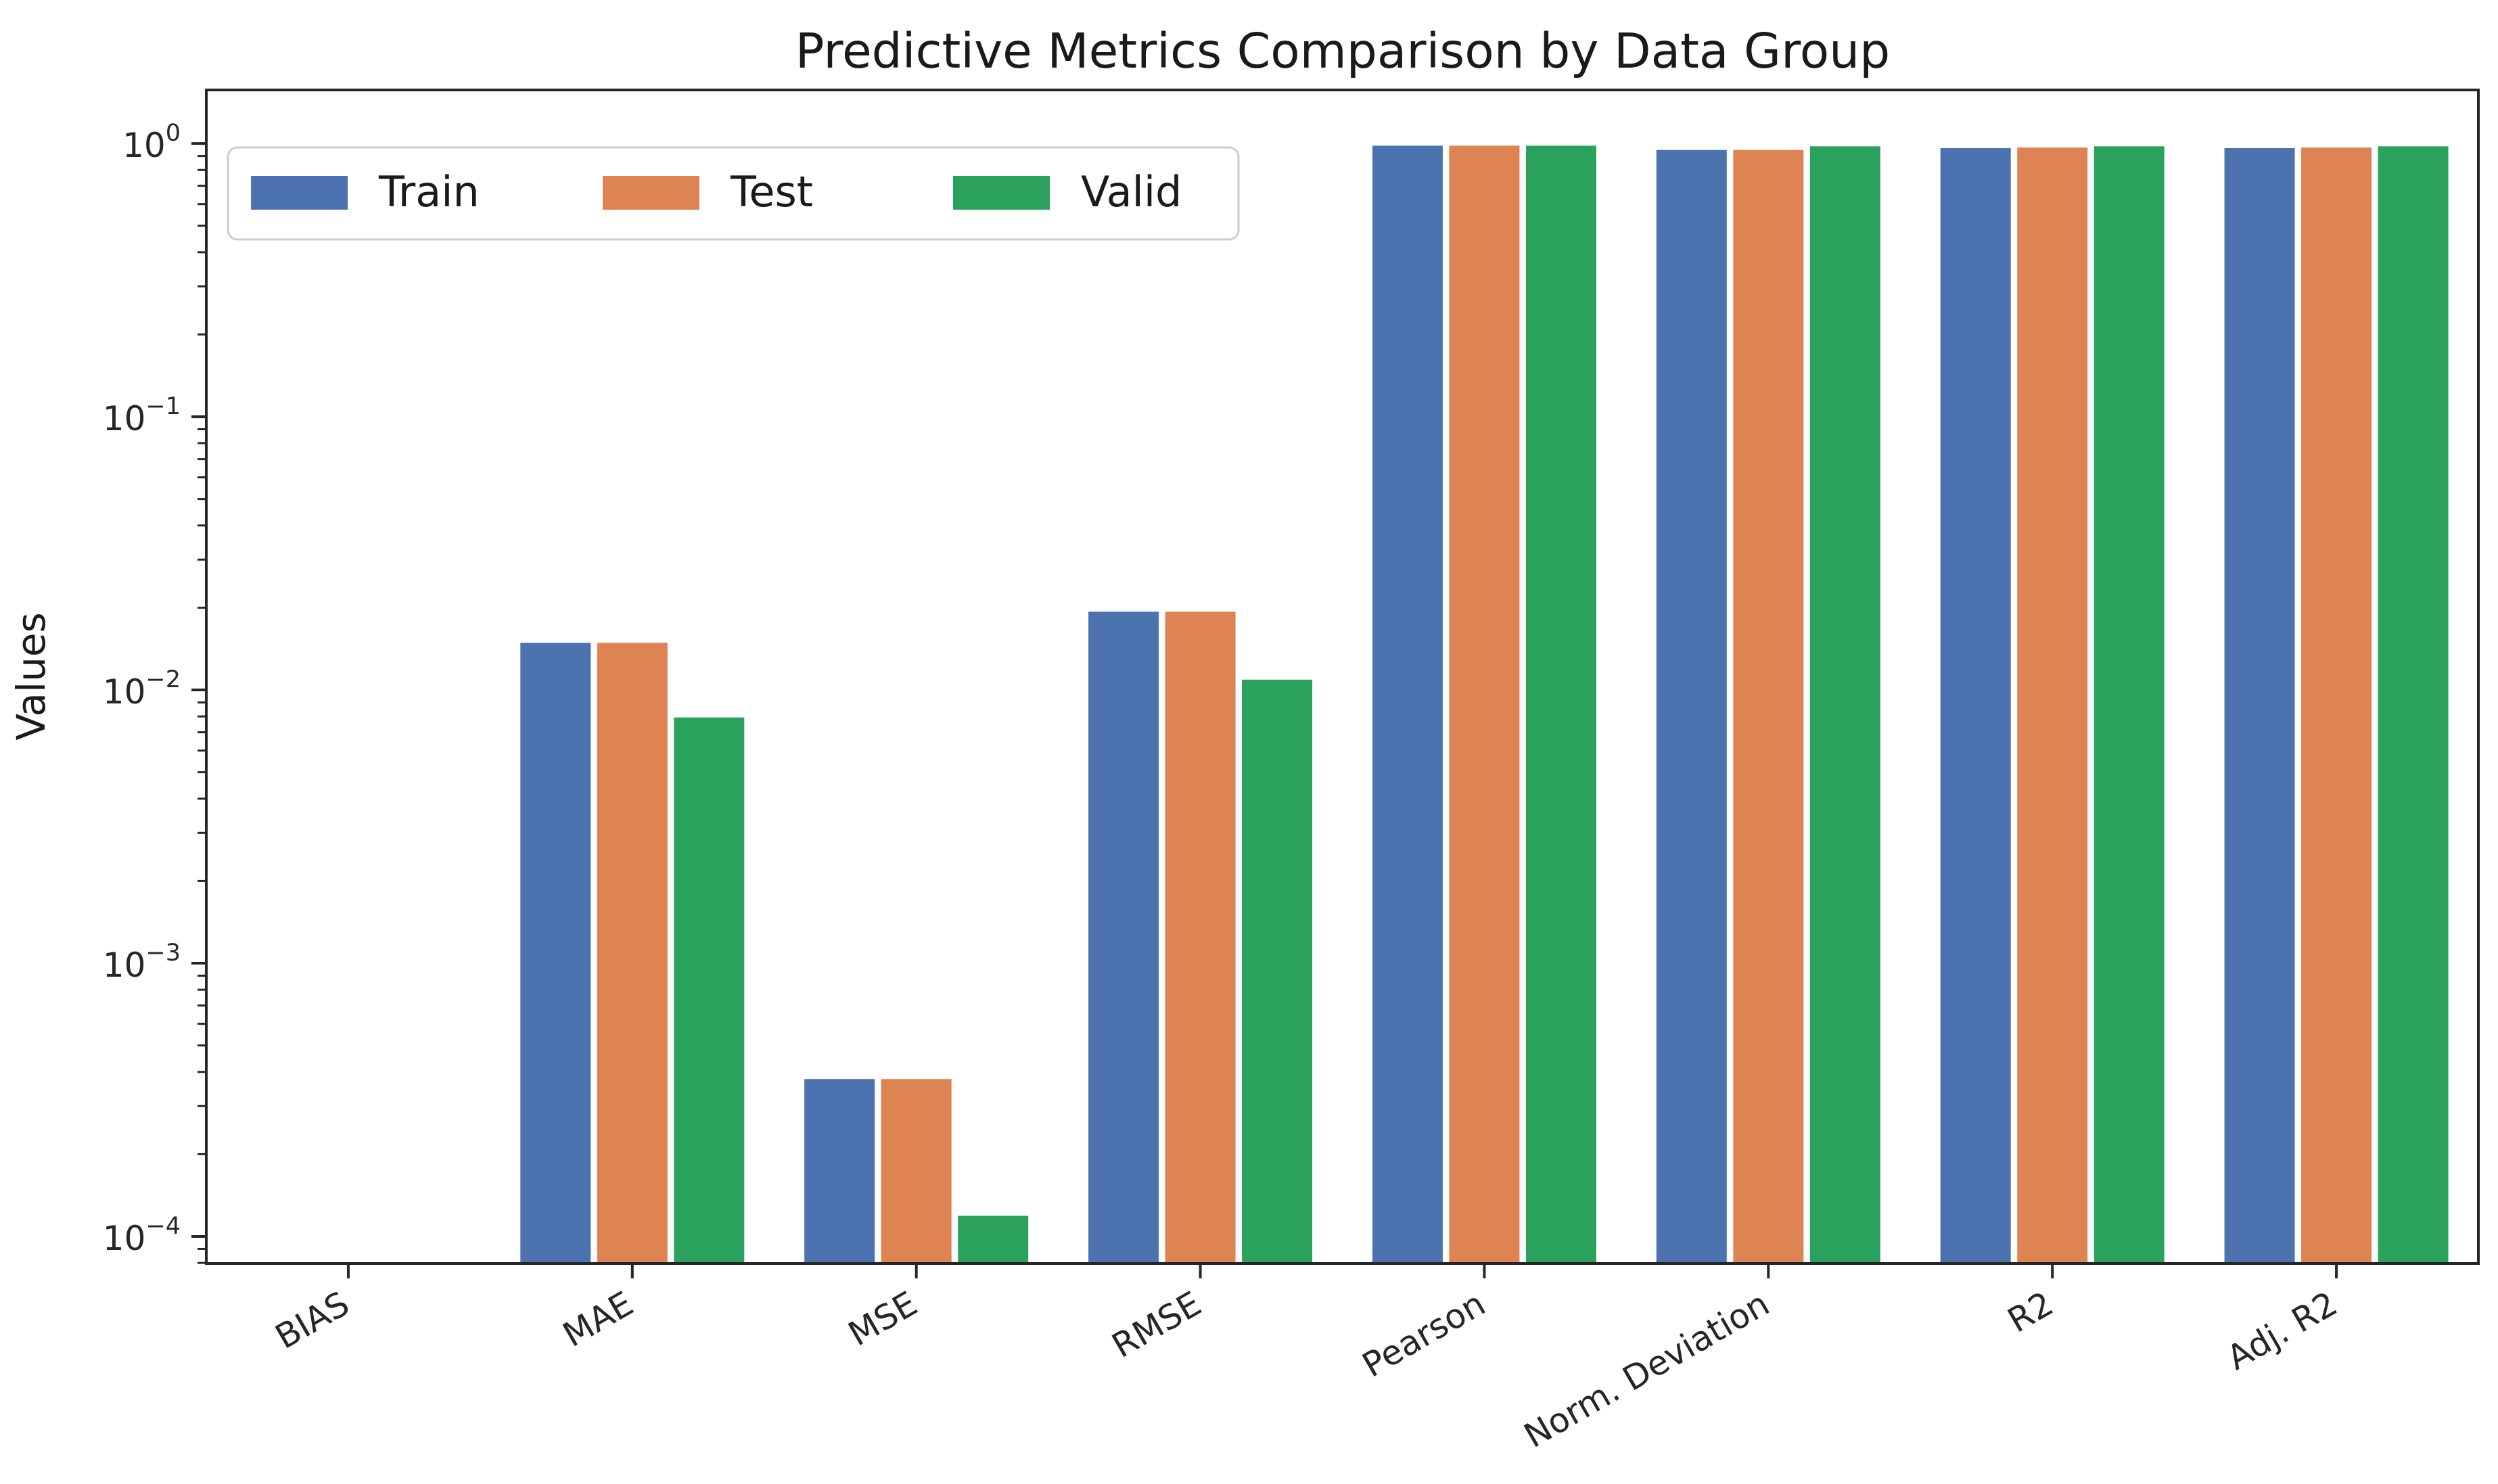 The height and width of the screenshot is (1484, 2498). Describe the element at coordinates (299, 193) in the screenshot. I see `legend-swatch-train` at that location.